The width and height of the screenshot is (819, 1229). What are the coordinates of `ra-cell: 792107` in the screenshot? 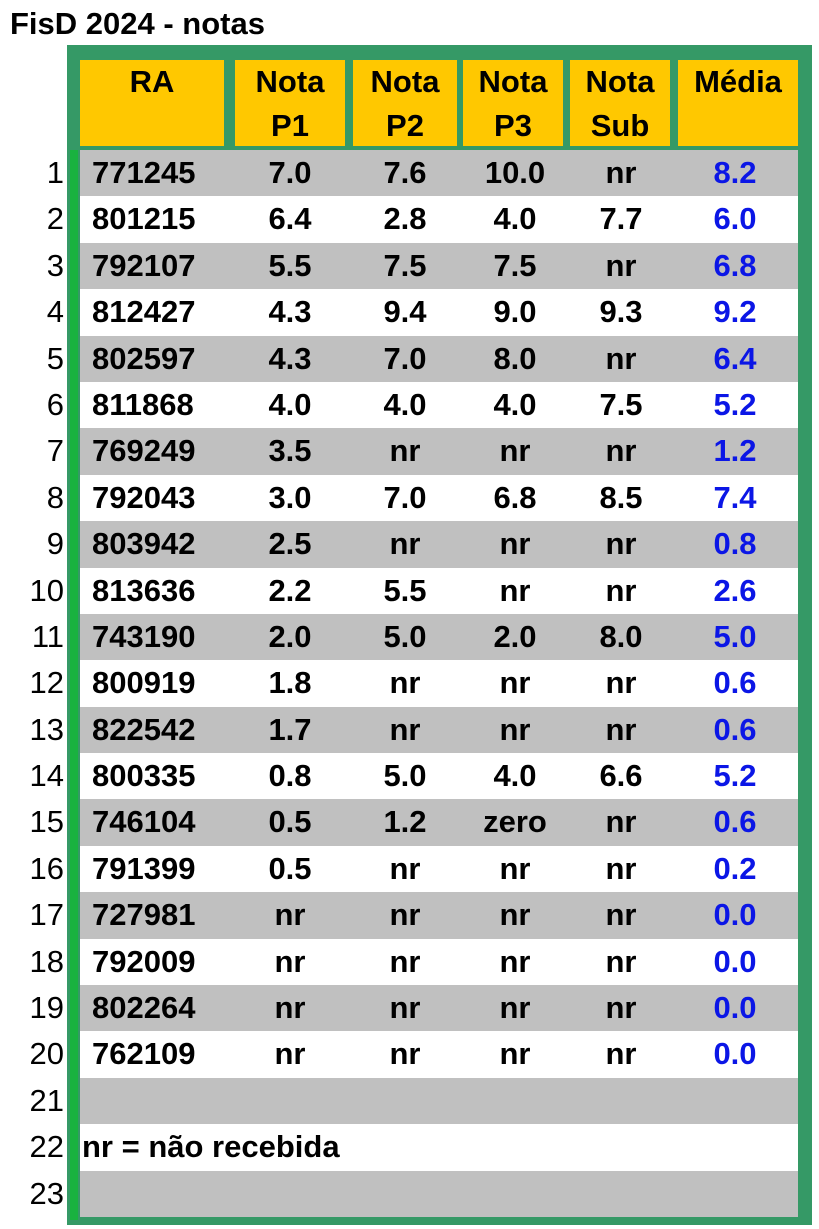 It's located at (144, 265).